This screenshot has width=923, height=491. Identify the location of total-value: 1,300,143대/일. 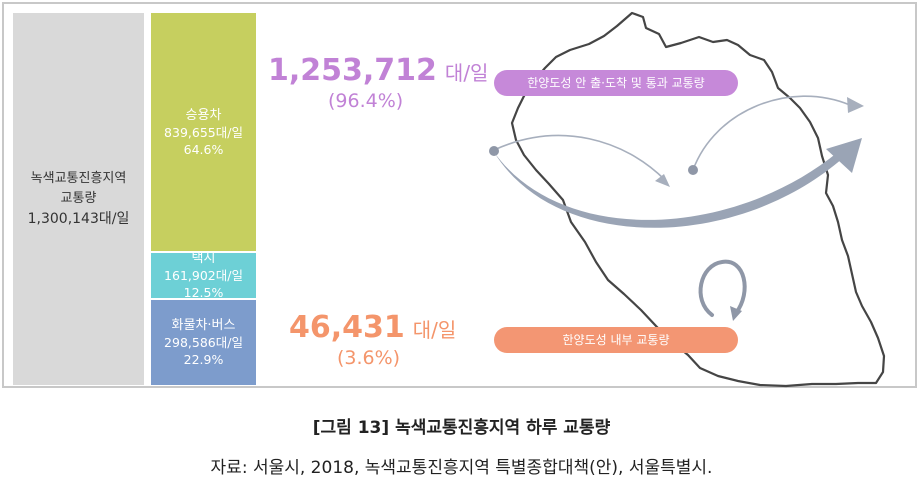
(78, 219).